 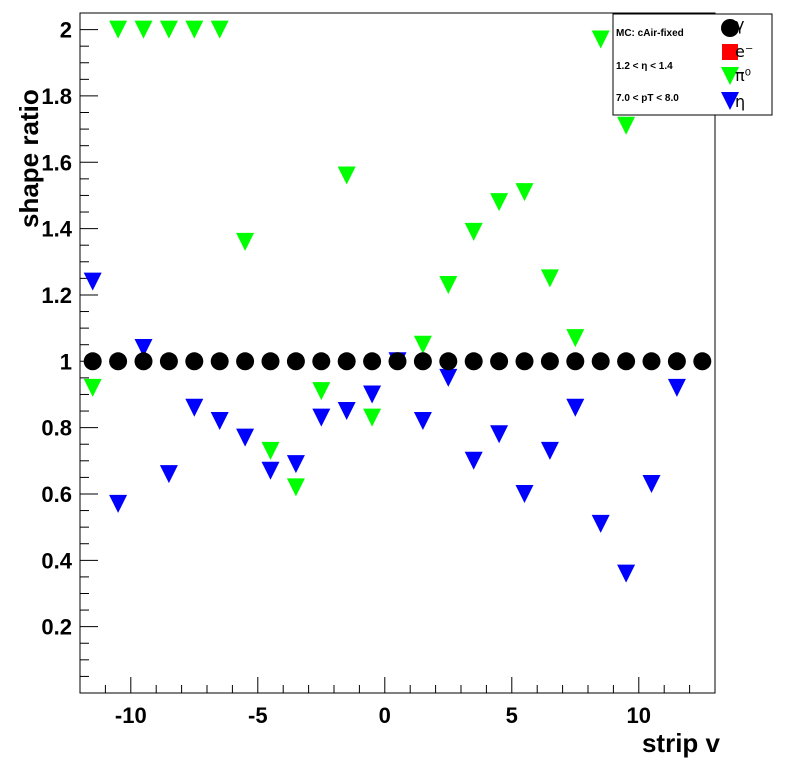 I want to click on y-tick-label: 0.6, so click(x=56, y=494).